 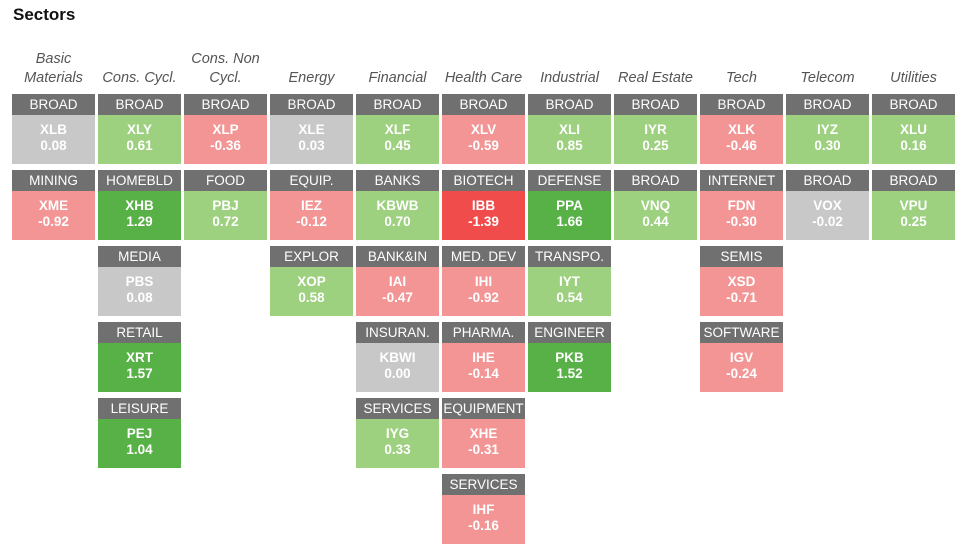 I want to click on etf-tile: BROAD IYR 0.25, so click(x=655, y=129).